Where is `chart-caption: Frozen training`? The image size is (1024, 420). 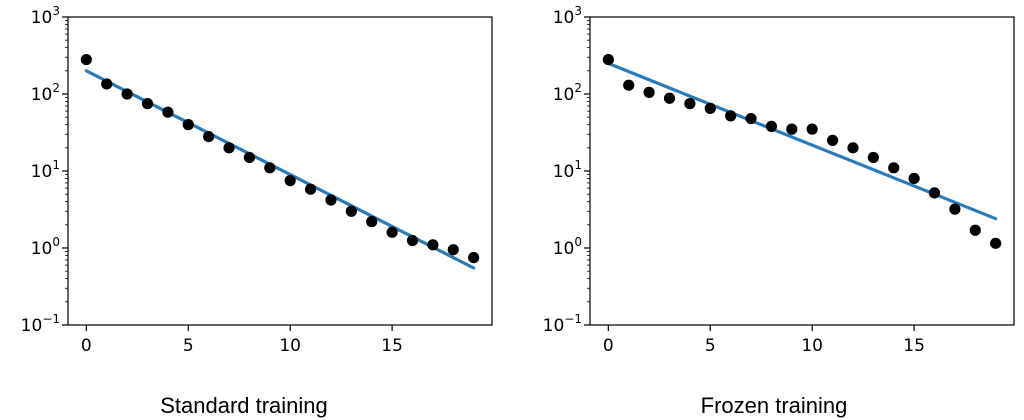 chart-caption: Frozen training is located at coordinates (774, 405).